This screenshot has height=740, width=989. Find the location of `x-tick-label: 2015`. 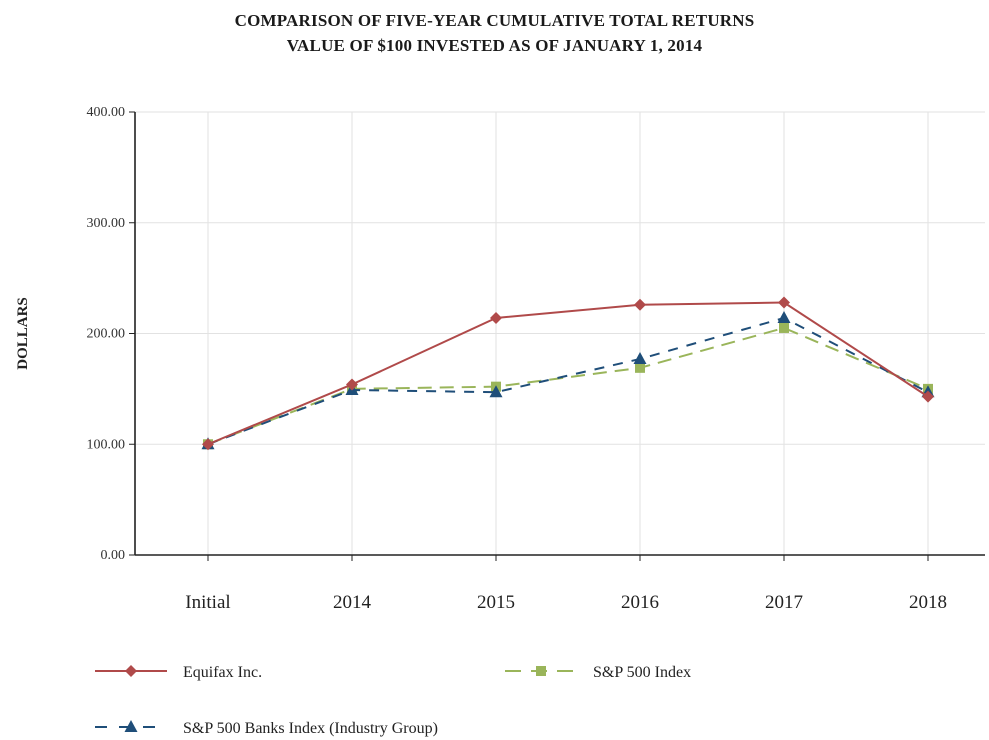

x-tick-label: 2015 is located at coordinates (496, 602).